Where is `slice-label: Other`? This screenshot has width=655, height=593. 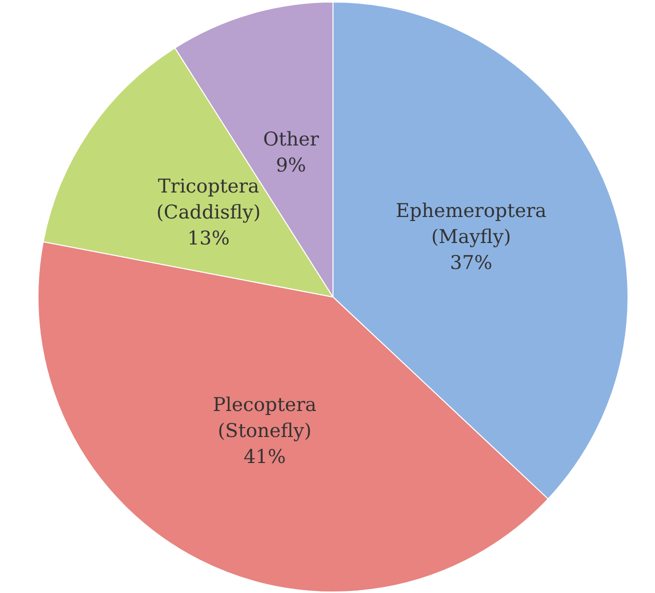 slice-label: Other is located at coordinates (291, 139).